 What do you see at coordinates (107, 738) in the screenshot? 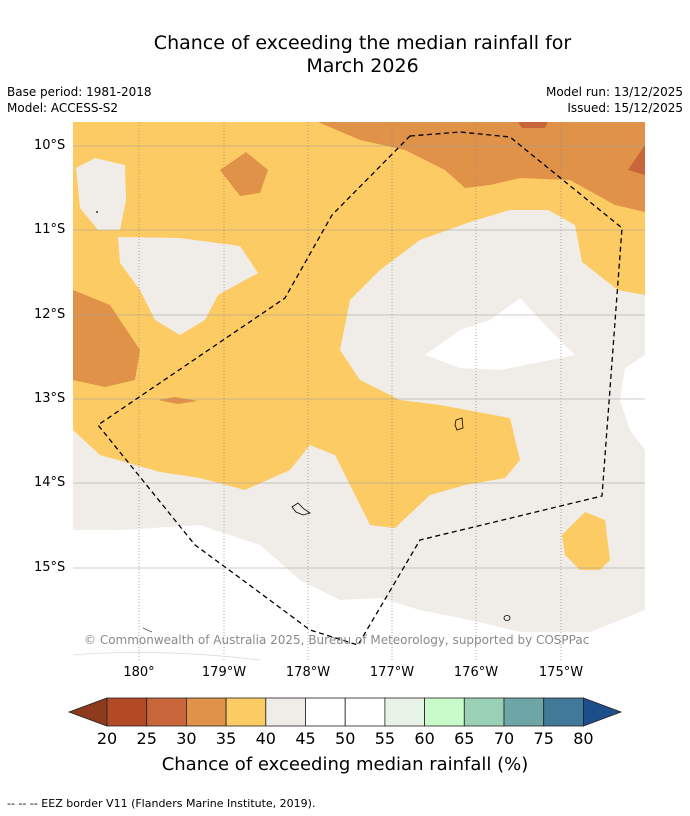
I see `colorbar-tick: 20` at bounding box center [107, 738].